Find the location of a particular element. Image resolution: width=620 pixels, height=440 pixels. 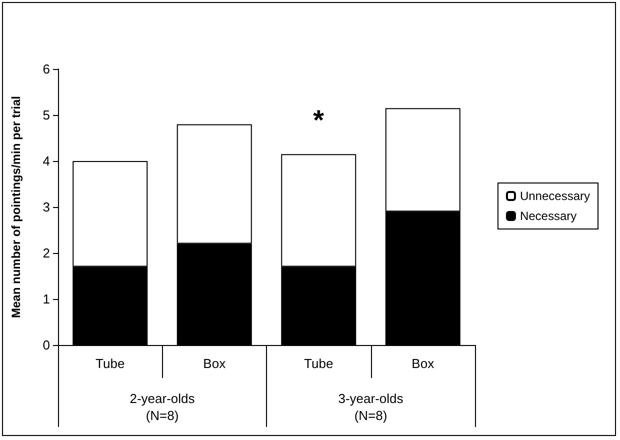

annotation: * is located at coordinates (318, 120).